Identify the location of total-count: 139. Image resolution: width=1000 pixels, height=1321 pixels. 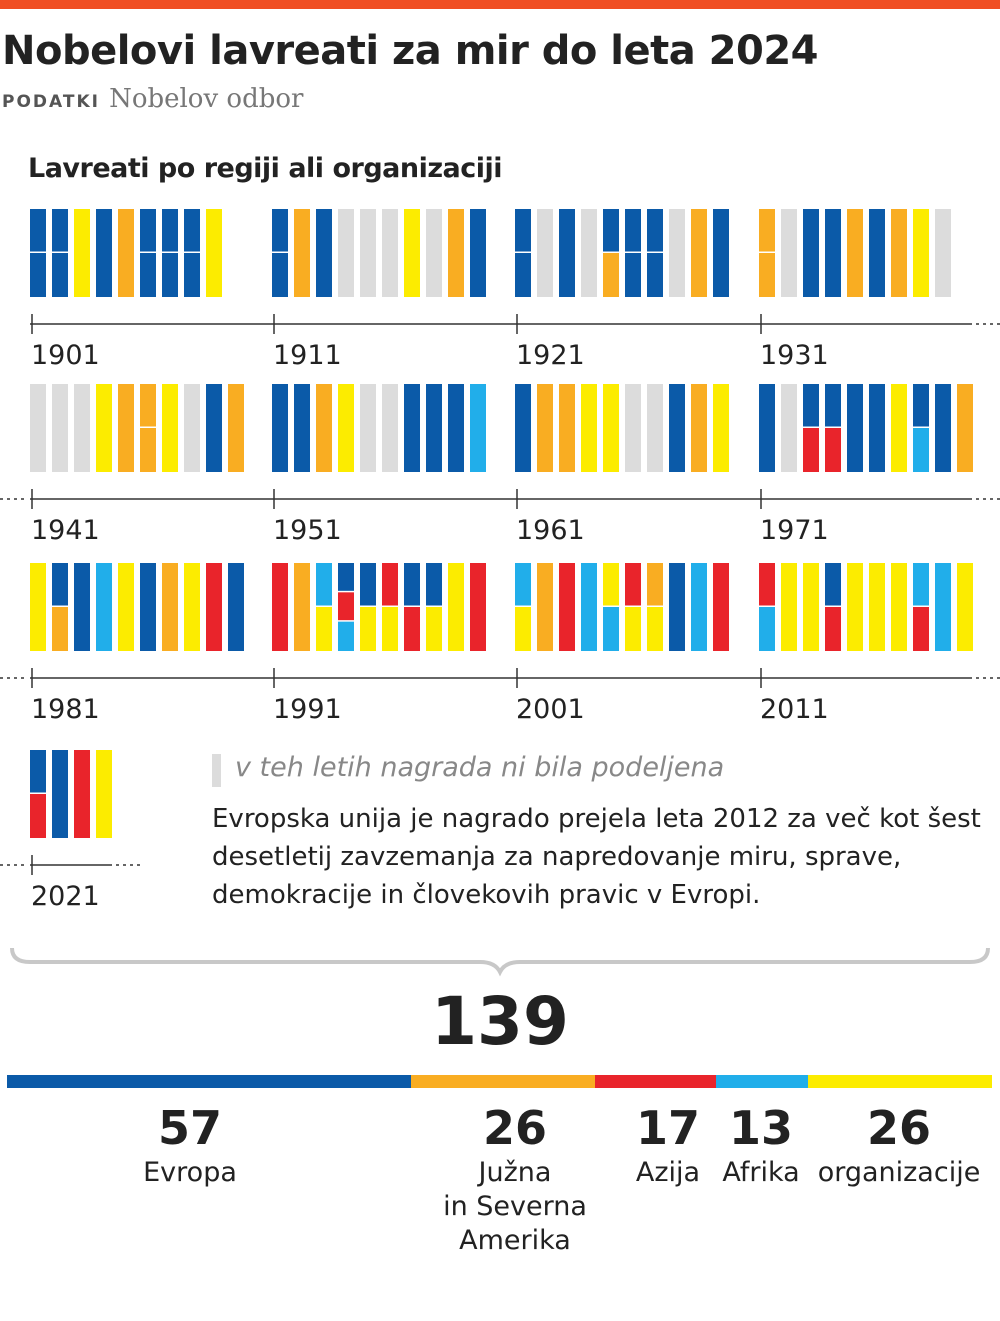
(500, 1021).